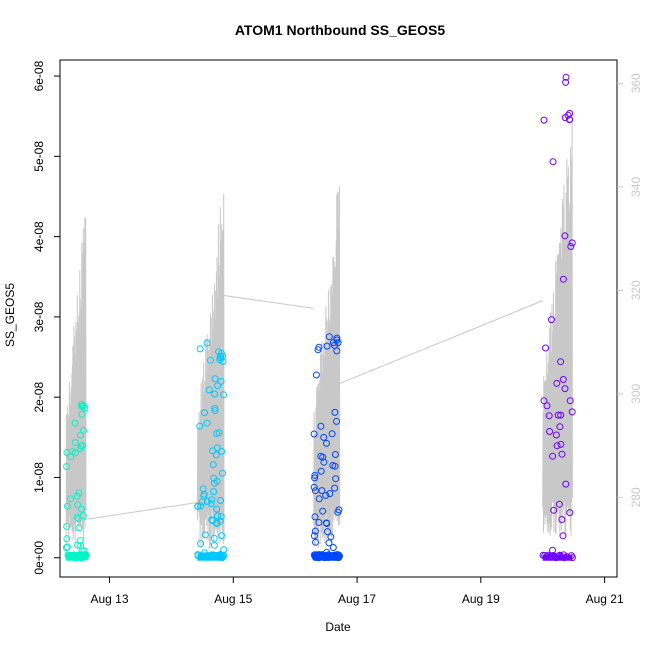 Image resolution: width=650 pixels, height=650 pixels. Describe the element at coordinates (109, 599) in the screenshot. I see `x-tick-label: Aug 13` at that location.